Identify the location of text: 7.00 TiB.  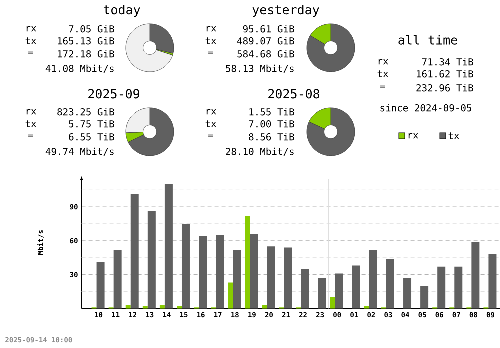
(271, 124).